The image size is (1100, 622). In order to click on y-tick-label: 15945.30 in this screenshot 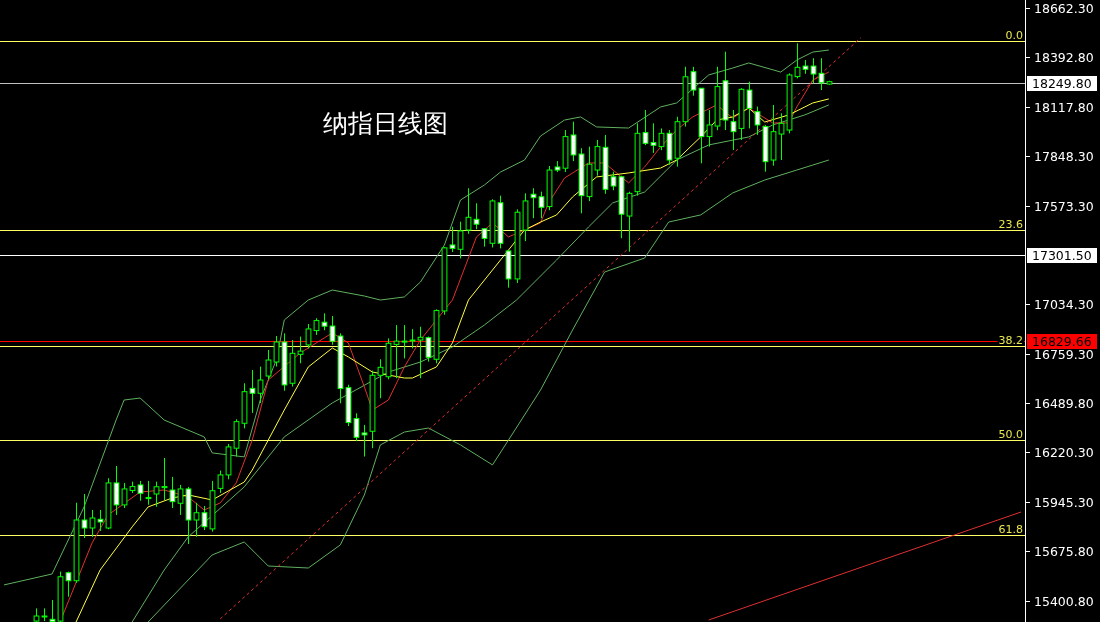, I will do `click(1064, 502)`.